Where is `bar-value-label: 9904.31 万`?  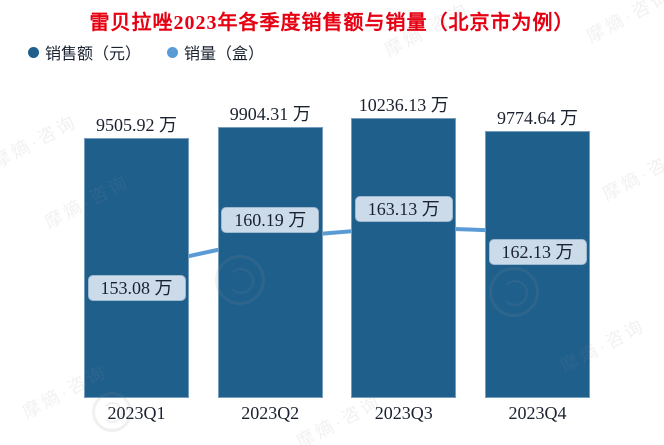
bar-value-label: 9904.31 万 is located at coordinates (270, 114).